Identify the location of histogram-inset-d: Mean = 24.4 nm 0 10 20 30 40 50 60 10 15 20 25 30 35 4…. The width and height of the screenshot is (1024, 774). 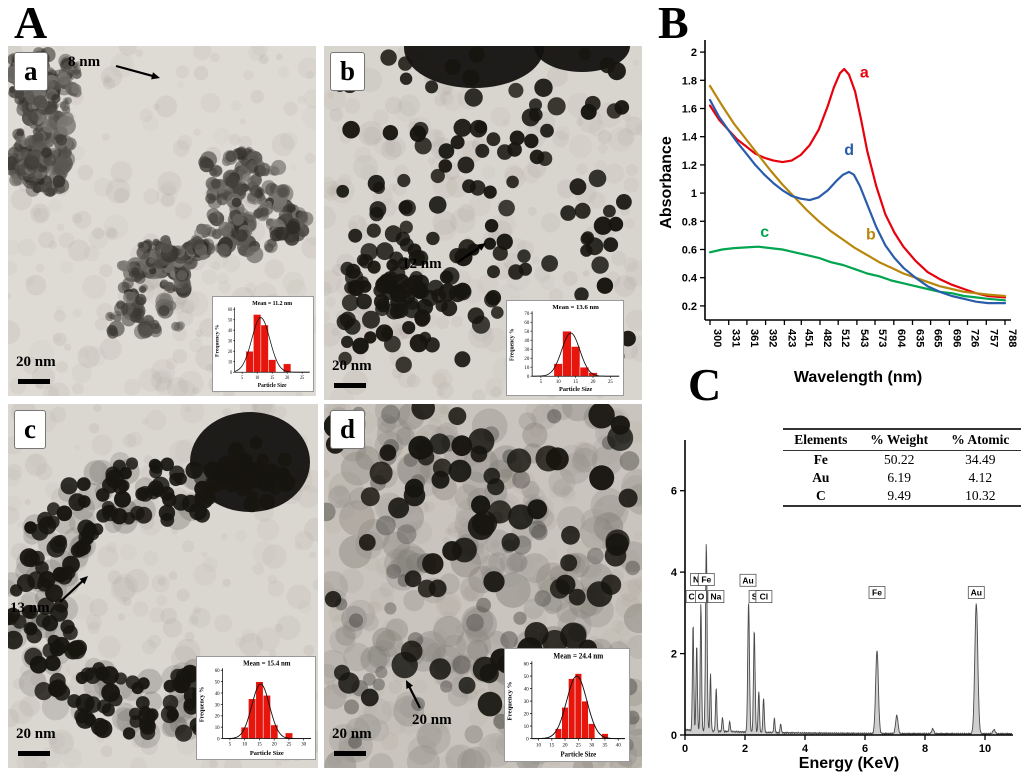
(567, 705).